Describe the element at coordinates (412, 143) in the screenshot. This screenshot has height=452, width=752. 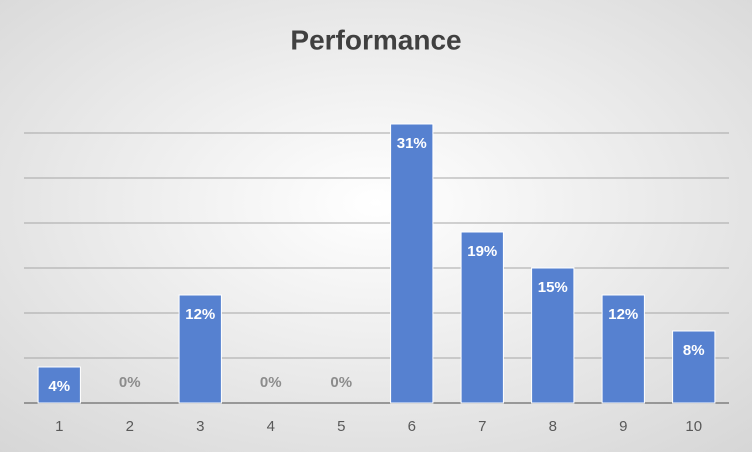
I see `value-label: 31%` at that location.